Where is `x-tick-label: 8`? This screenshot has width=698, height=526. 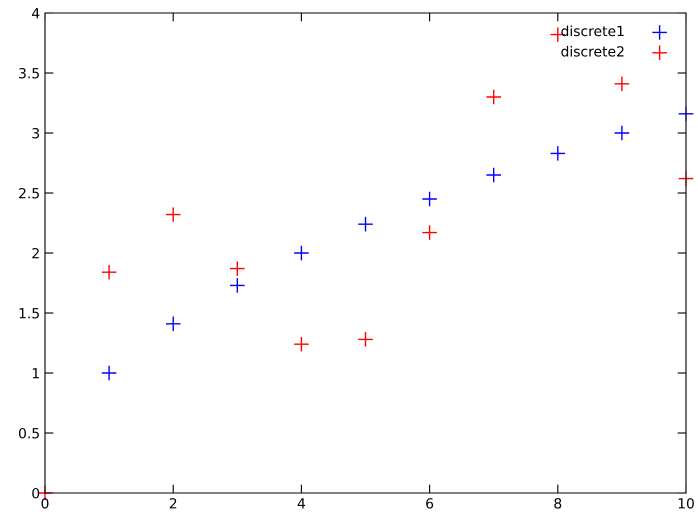
x-tick-label: 8 is located at coordinates (558, 503).